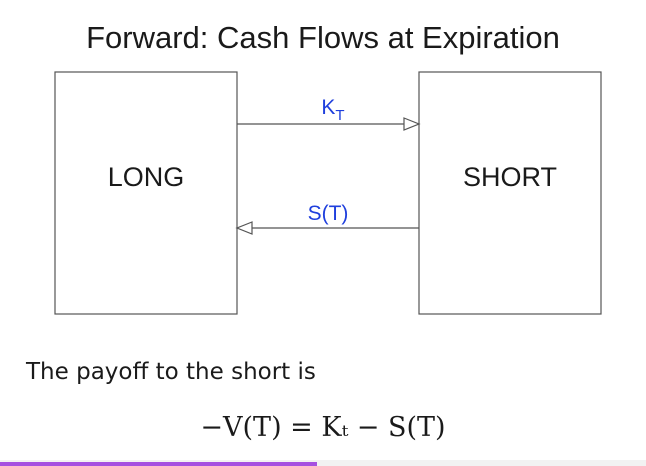 This screenshot has width=646, height=466. What do you see at coordinates (339, 115) in the screenshot?
I see `flow-label-kt-sub: T` at bounding box center [339, 115].